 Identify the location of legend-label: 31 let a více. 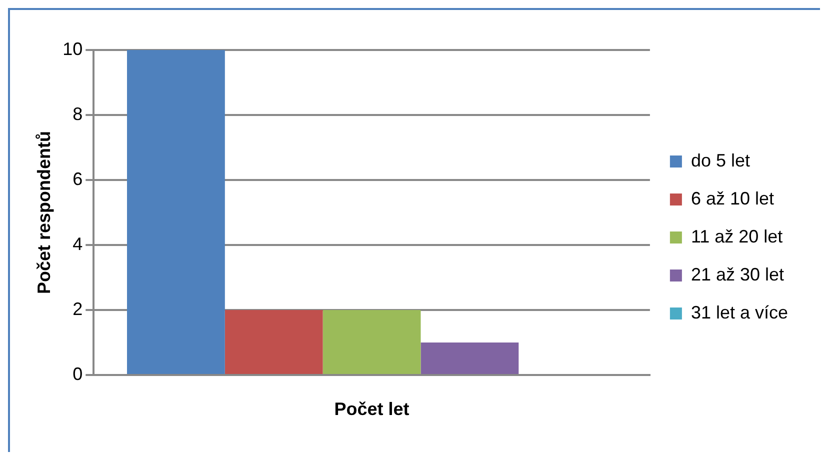
(739, 312).